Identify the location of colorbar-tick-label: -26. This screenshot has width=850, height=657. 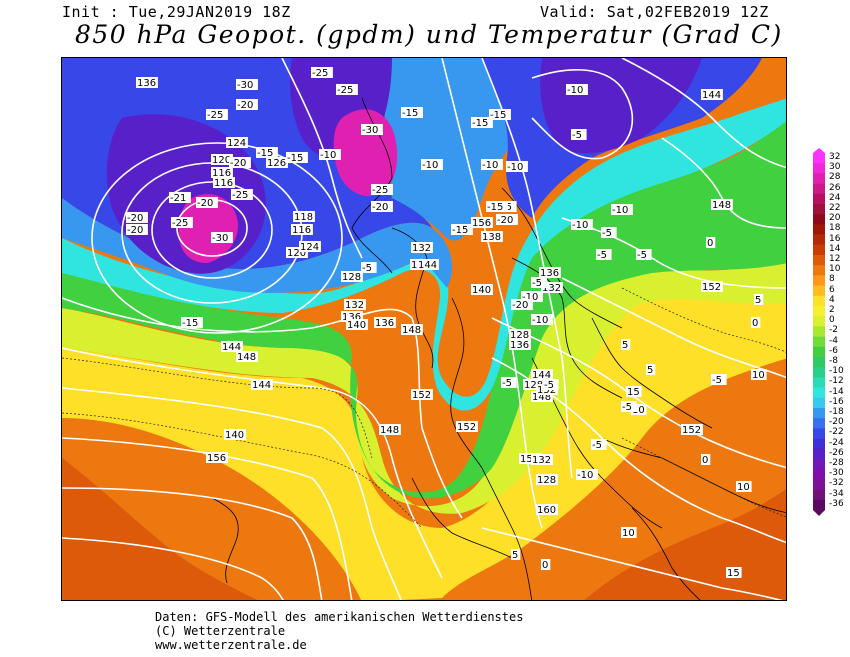
(836, 452).